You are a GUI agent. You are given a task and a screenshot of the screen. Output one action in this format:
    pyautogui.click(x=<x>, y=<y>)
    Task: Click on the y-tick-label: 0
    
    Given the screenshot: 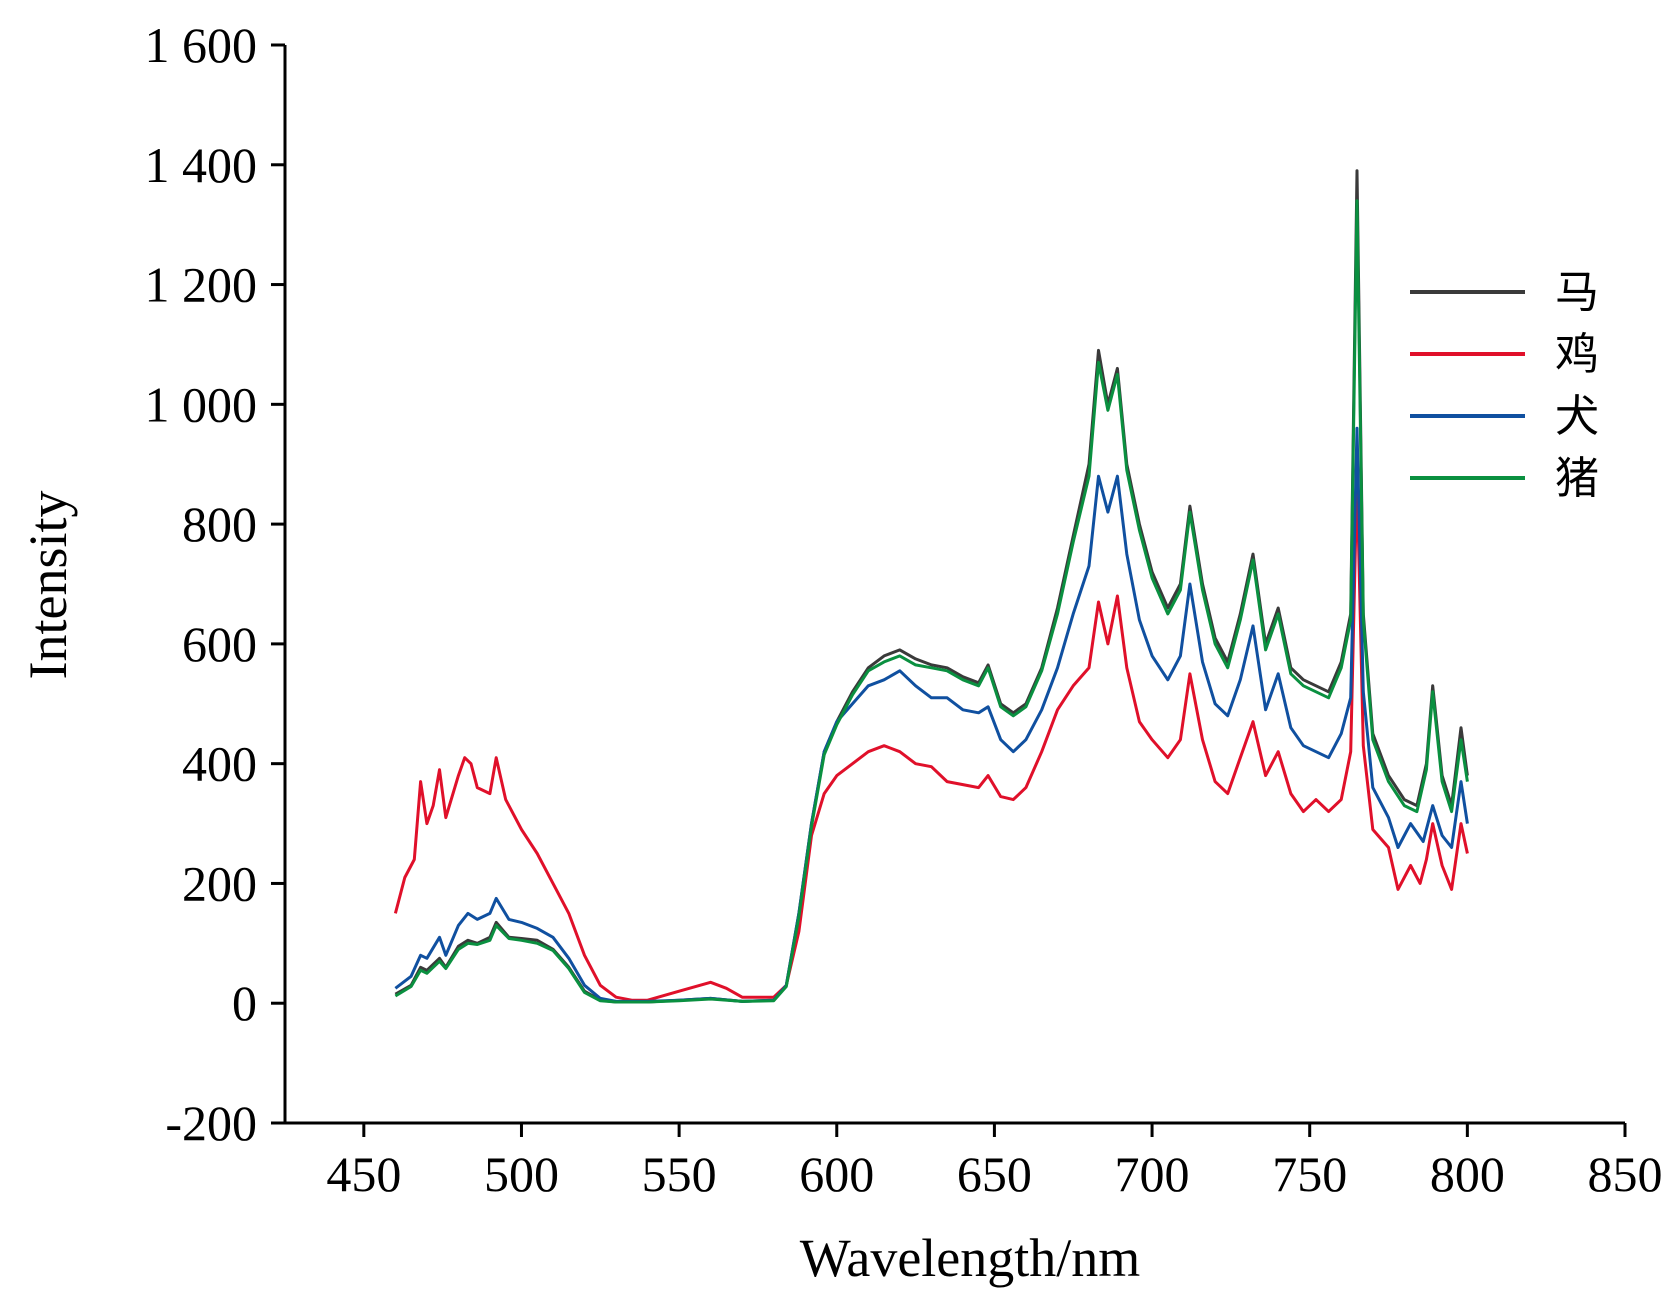 What is the action you would take?
    pyautogui.click(x=244, y=1003)
    